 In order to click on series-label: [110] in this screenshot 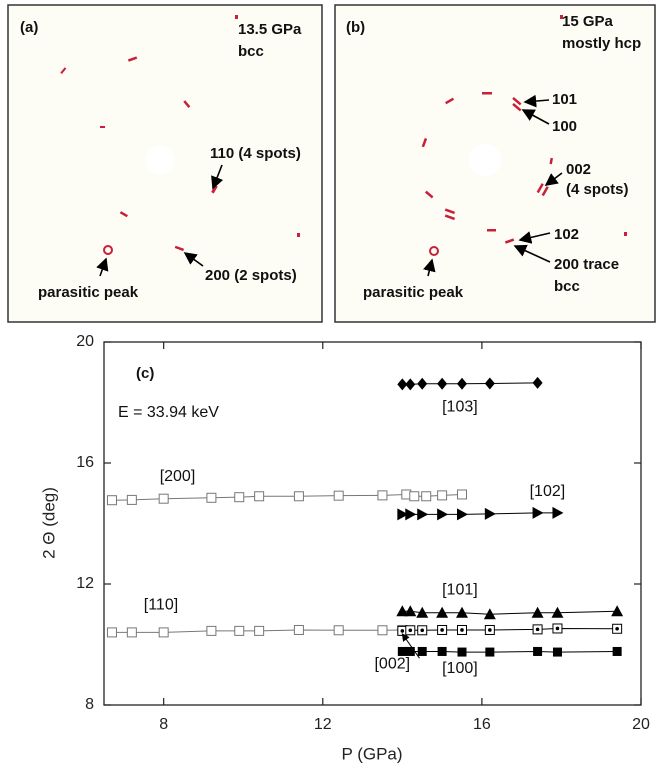, I will do `click(161, 604)`.